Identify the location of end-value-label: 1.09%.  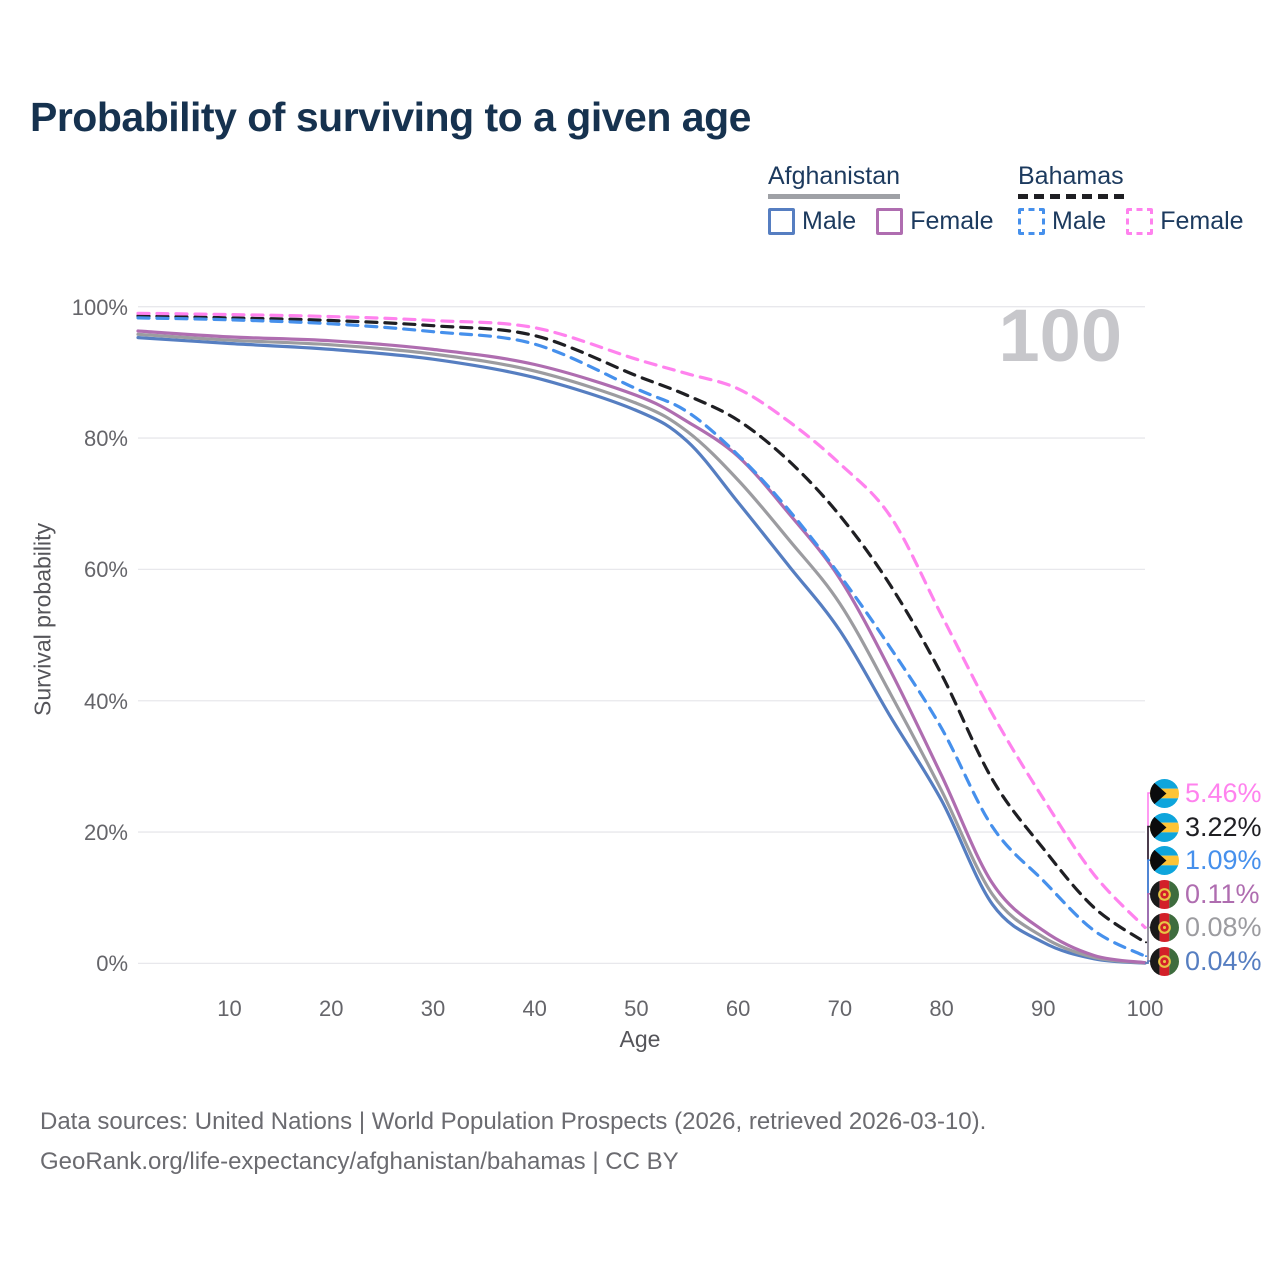
(1223, 860).